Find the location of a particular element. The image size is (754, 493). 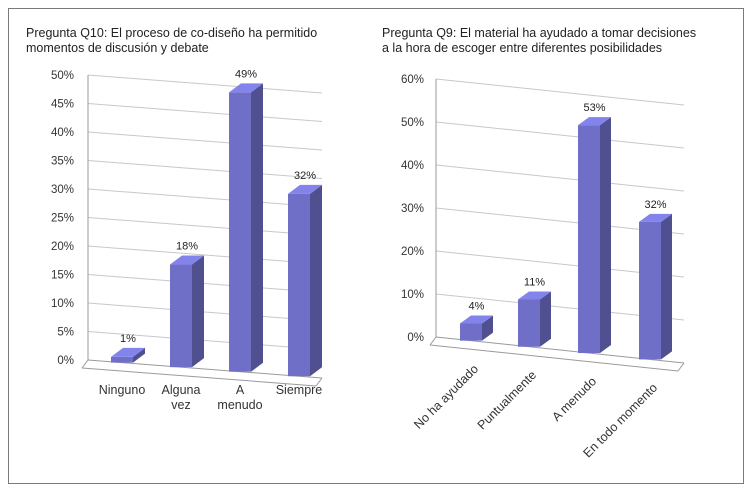

y-tick-label: 35% is located at coordinates (62, 162).